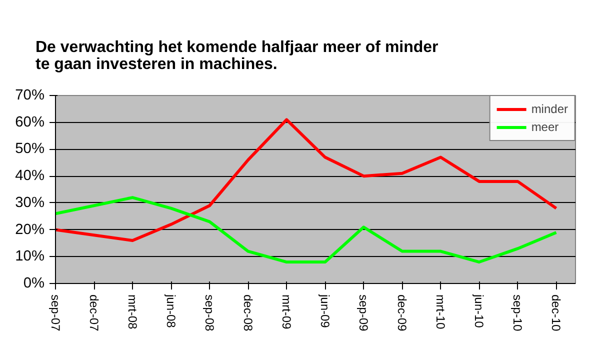 Image resolution: width=604 pixels, height=341 pixels. I want to click on x-tick-label: mrt-09, so click(287, 312).